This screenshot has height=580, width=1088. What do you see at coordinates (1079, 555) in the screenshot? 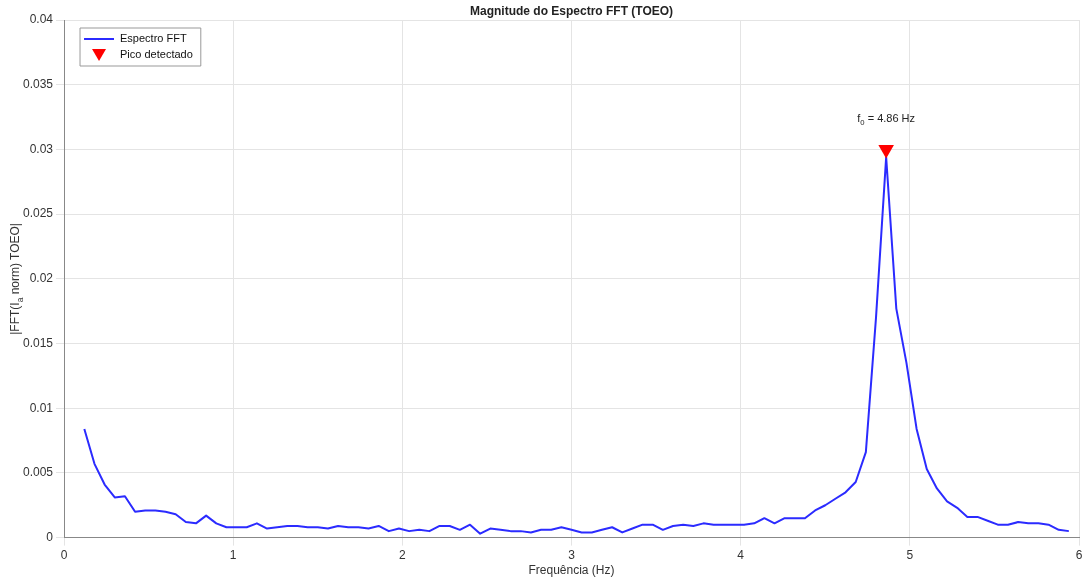
I see `x-tick-label: 6` at bounding box center [1079, 555].